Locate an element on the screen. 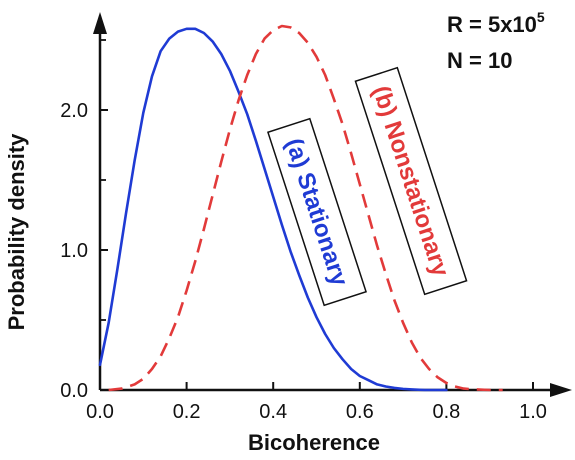 This screenshot has height=460, width=575. y-tick-label: 0.0 is located at coordinates (74, 391).